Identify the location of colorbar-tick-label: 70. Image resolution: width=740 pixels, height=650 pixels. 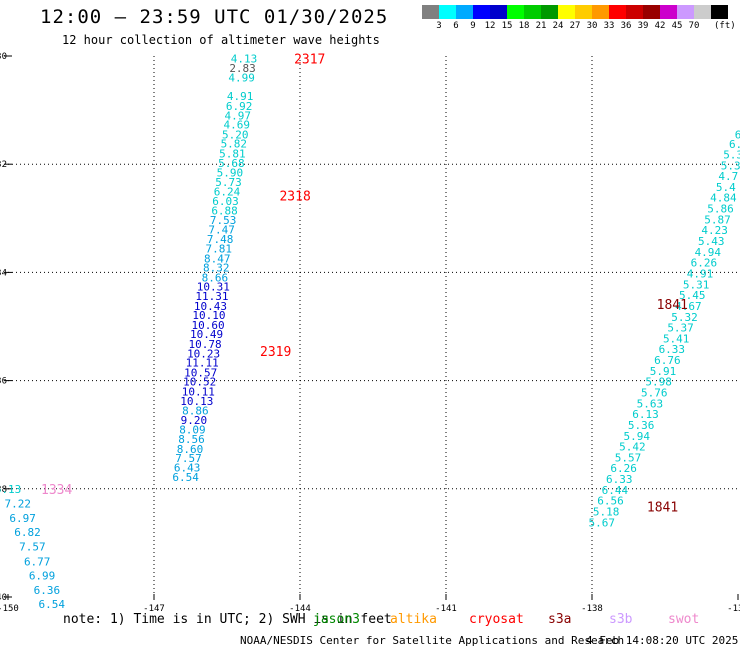
(694, 26).